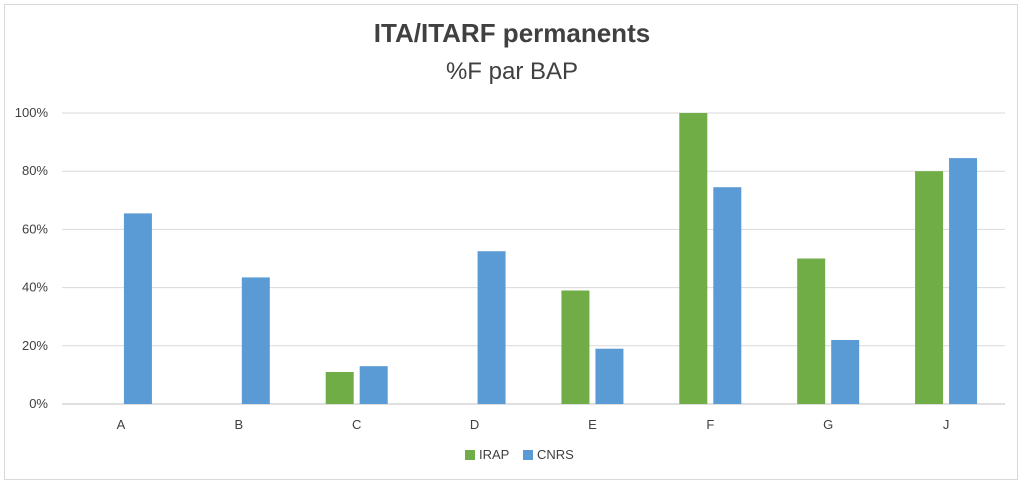 The image size is (1024, 486). I want to click on x-tick-label: J, so click(946, 424).